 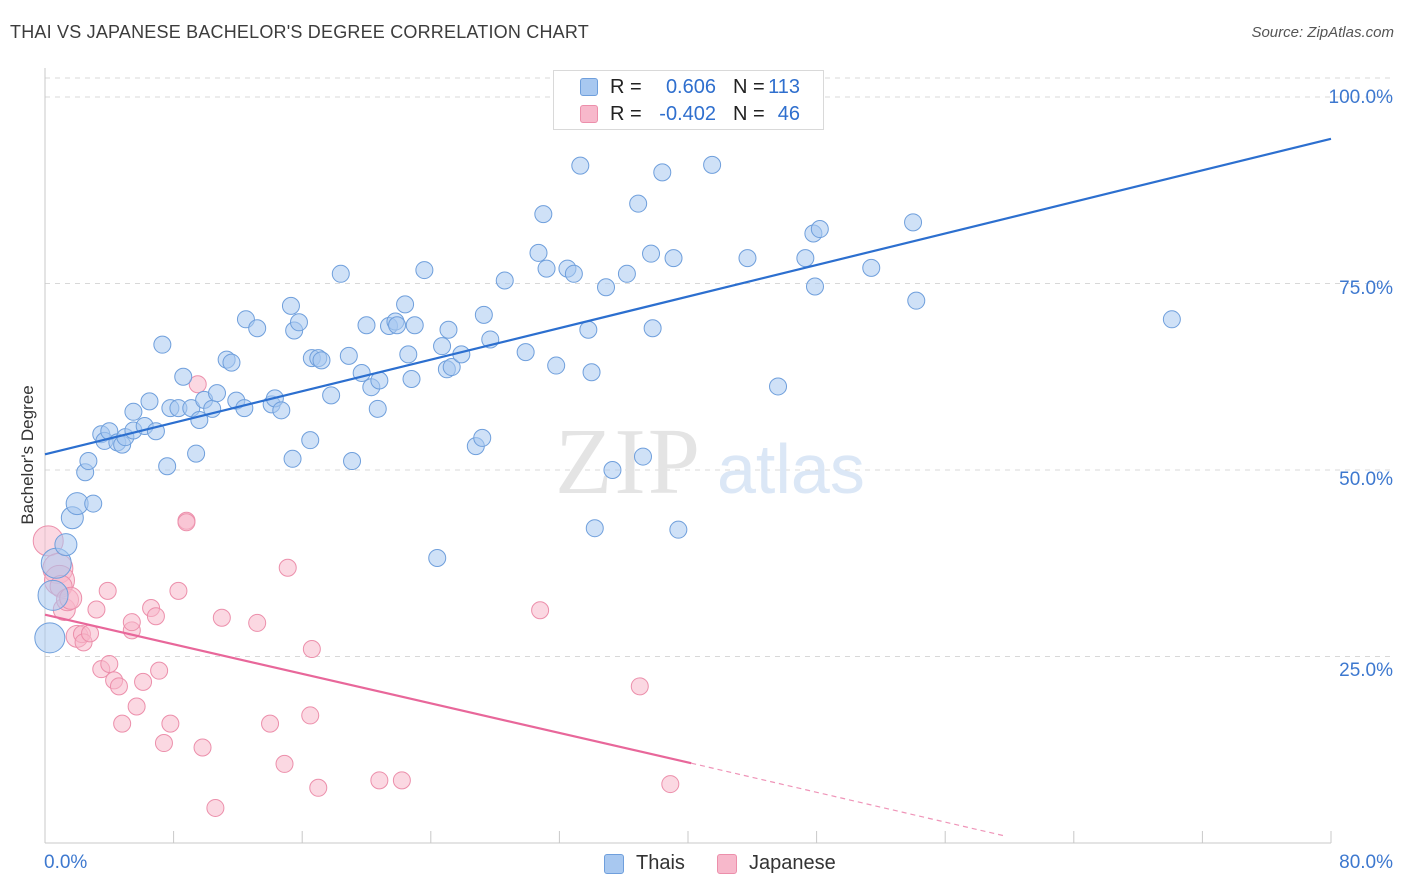 What do you see at coordinates (27, 455) in the screenshot?
I see `y-axis-label: Bachelor's Degree` at bounding box center [27, 455].